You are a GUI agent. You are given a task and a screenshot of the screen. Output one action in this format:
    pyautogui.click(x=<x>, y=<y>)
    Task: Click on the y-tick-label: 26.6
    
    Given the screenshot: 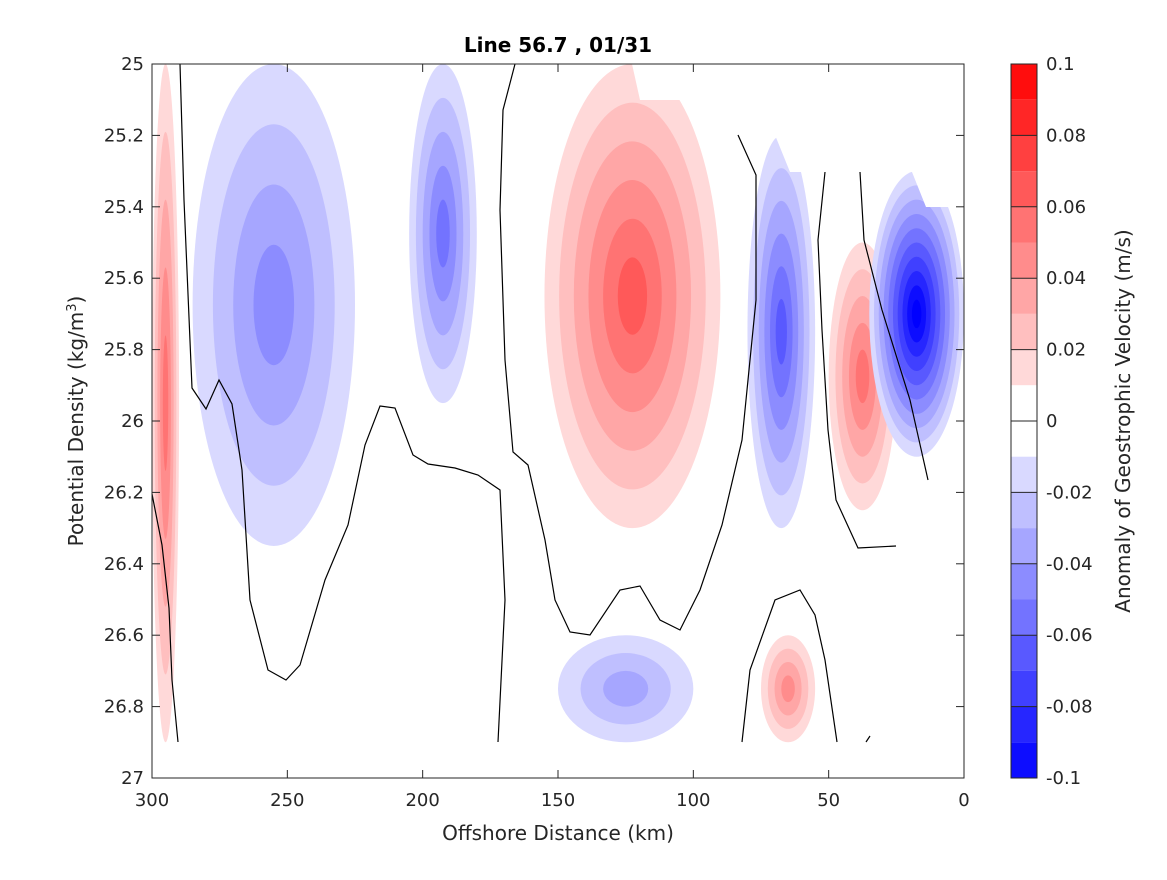 What is the action you would take?
    pyautogui.click(x=124, y=635)
    